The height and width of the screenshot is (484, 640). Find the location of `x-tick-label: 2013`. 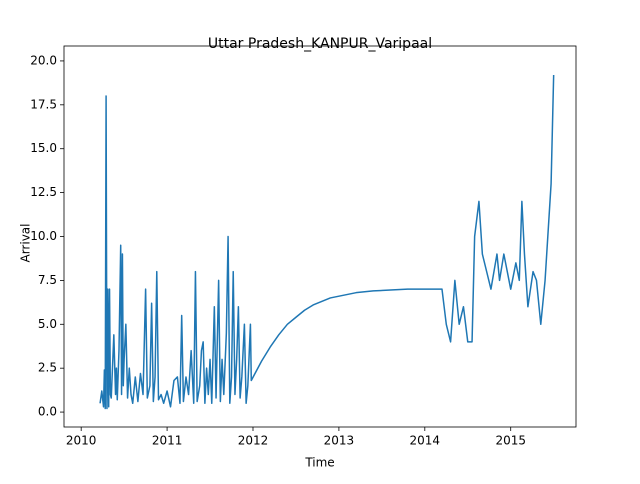

x-tick-label: 2013 is located at coordinates (339, 441).